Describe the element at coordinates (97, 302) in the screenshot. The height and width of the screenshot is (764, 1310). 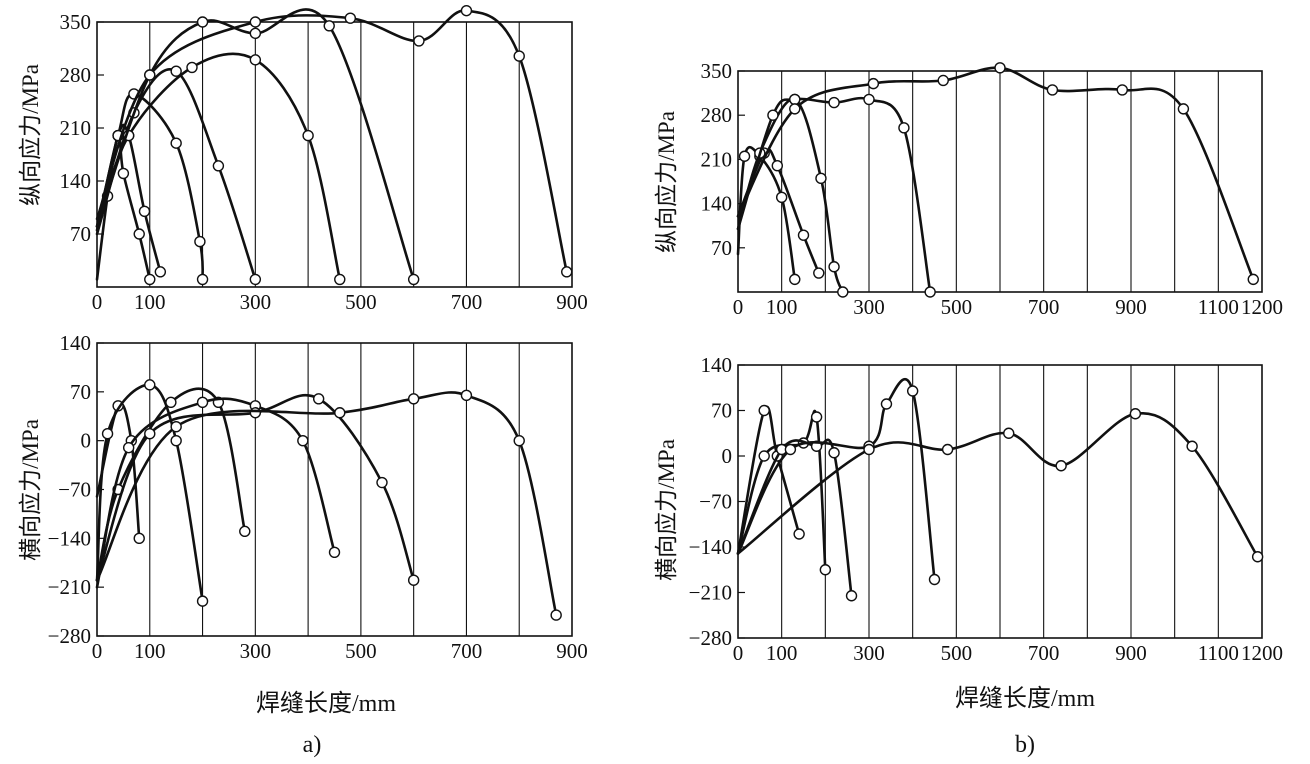
I see `x-tick-label: 0` at that location.